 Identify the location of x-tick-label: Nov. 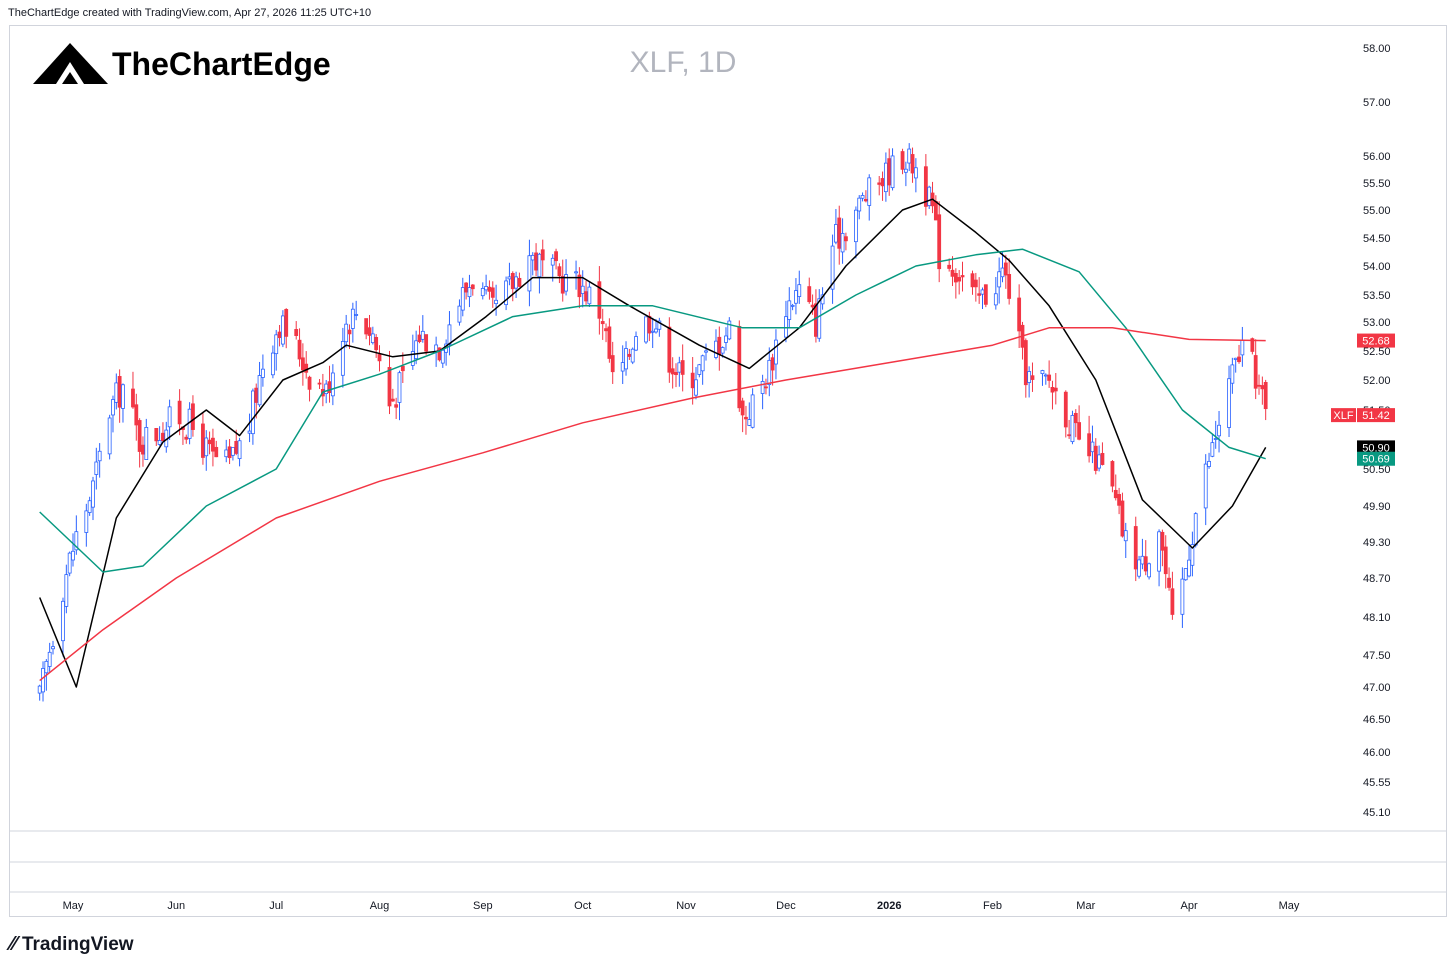
(686, 906).